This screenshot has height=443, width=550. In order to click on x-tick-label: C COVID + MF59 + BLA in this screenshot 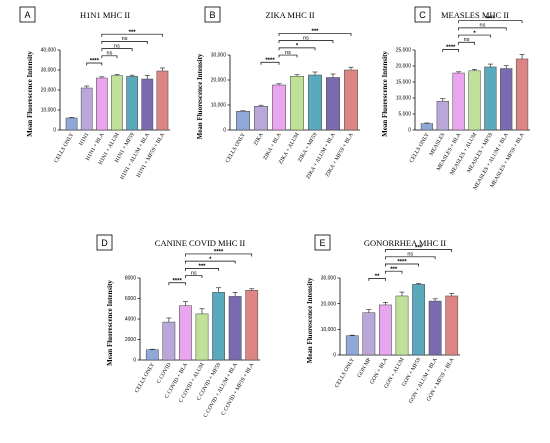, I will do `click(237, 389)`.